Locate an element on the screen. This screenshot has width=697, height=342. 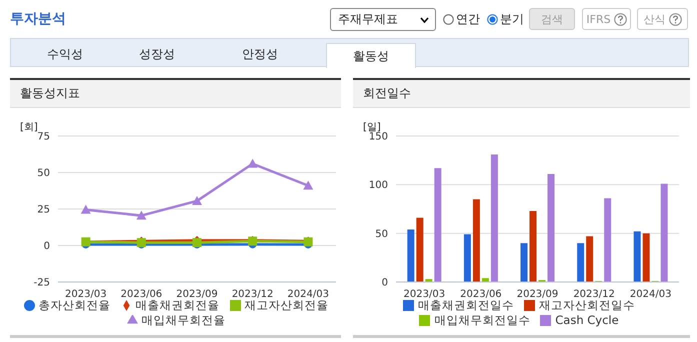
legend-label: 매출채권회전율 is located at coordinates (178, 305).